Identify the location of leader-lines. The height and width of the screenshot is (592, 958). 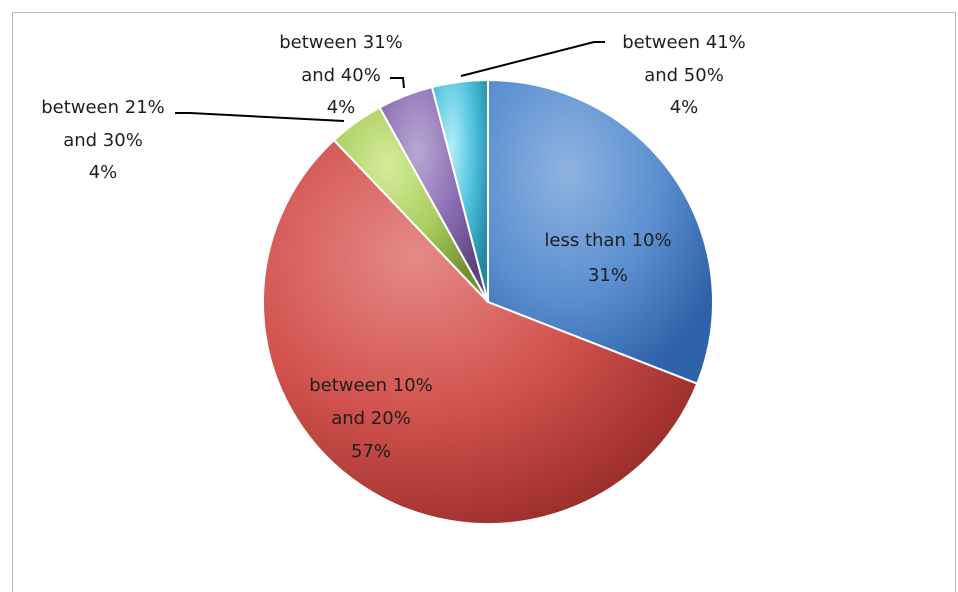
(390, 81).